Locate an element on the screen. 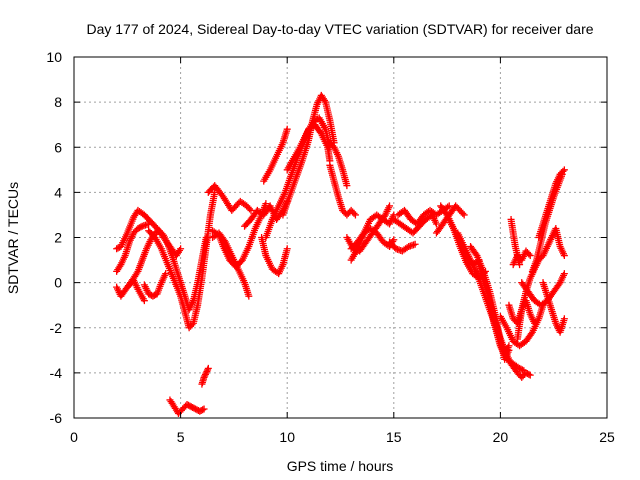 The width and height of the screenshot is (640, 480). y-axis-label: SDTVAR / TECUs is located at coordinates (13, 238).